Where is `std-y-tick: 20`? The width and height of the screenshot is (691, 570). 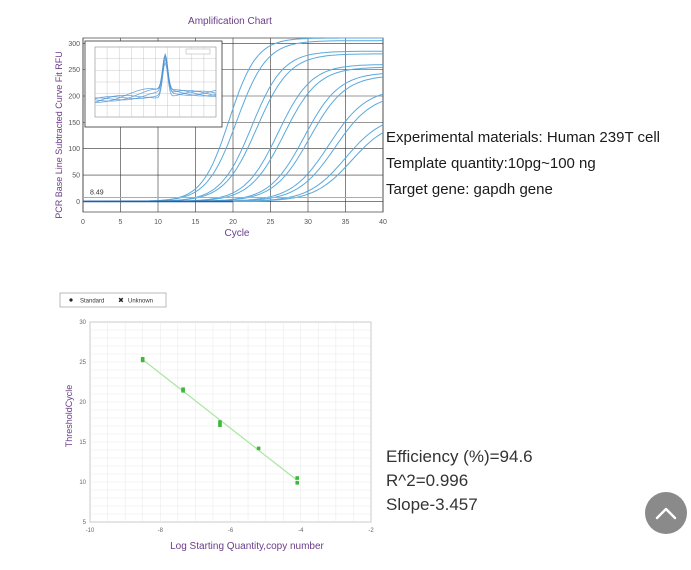
std-y-tick: 20 is located at coordinates (82, 403).